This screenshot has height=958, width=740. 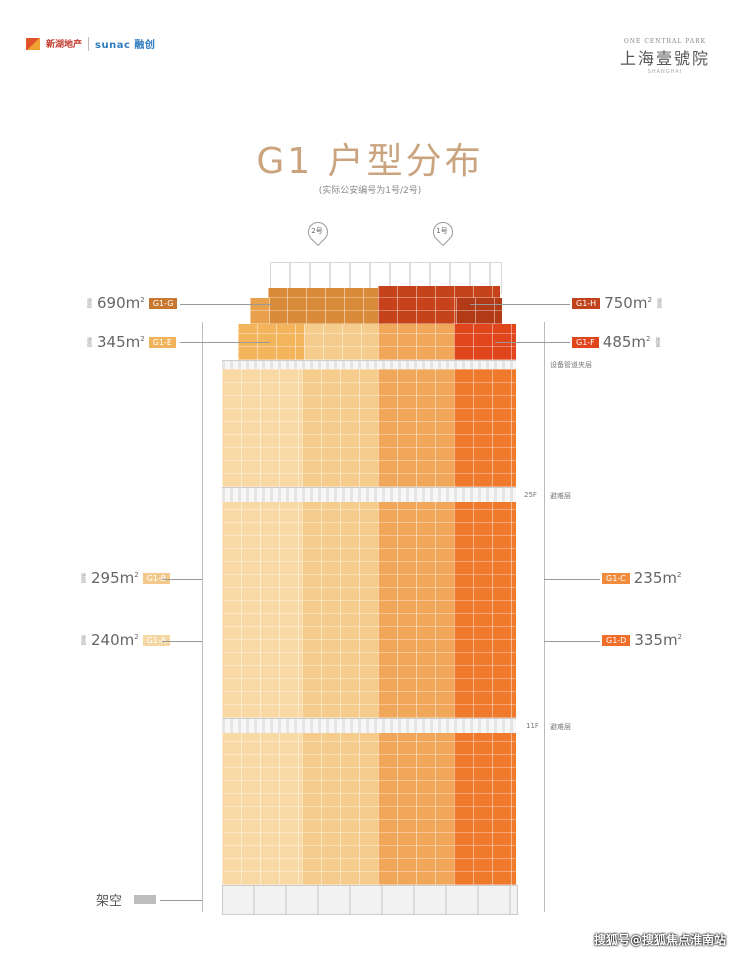 What do you see at coordinates (485, 610) in the screenshot?
I see `column-g1-d-mid` at bounding box center [485, 610].